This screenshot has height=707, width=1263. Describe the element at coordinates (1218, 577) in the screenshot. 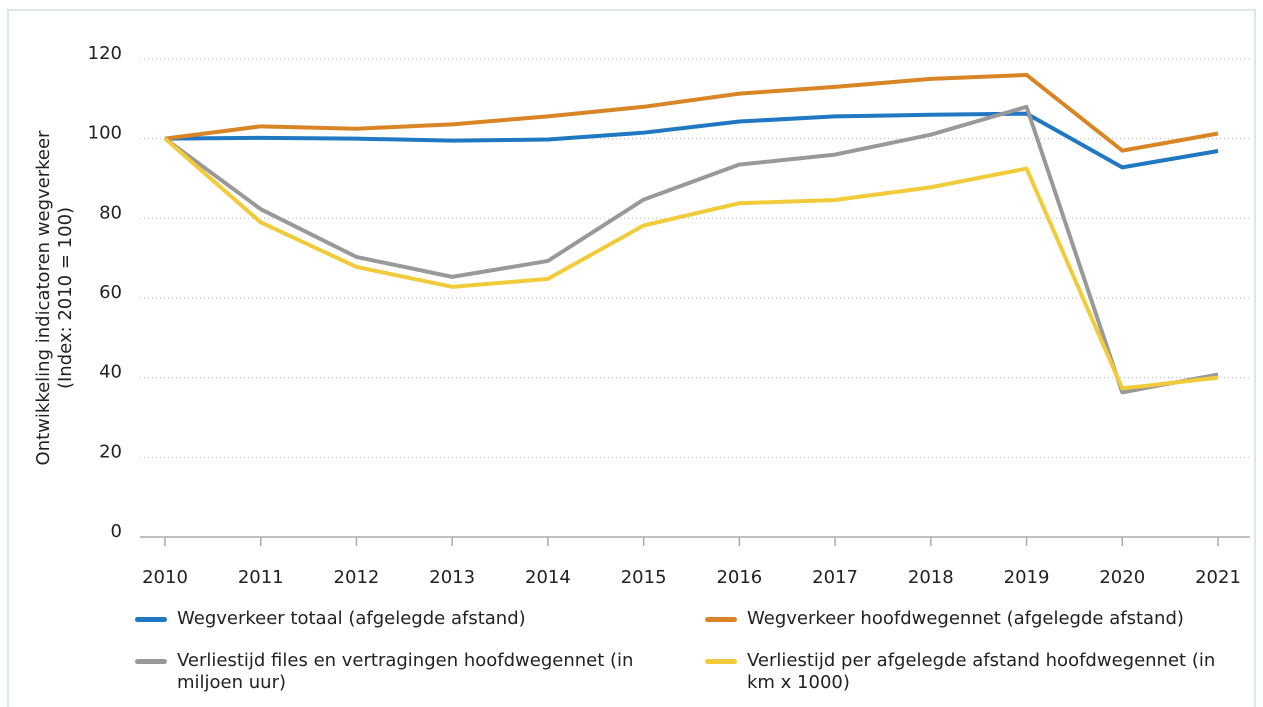

I see `x-tick-label: 2021` at that location.